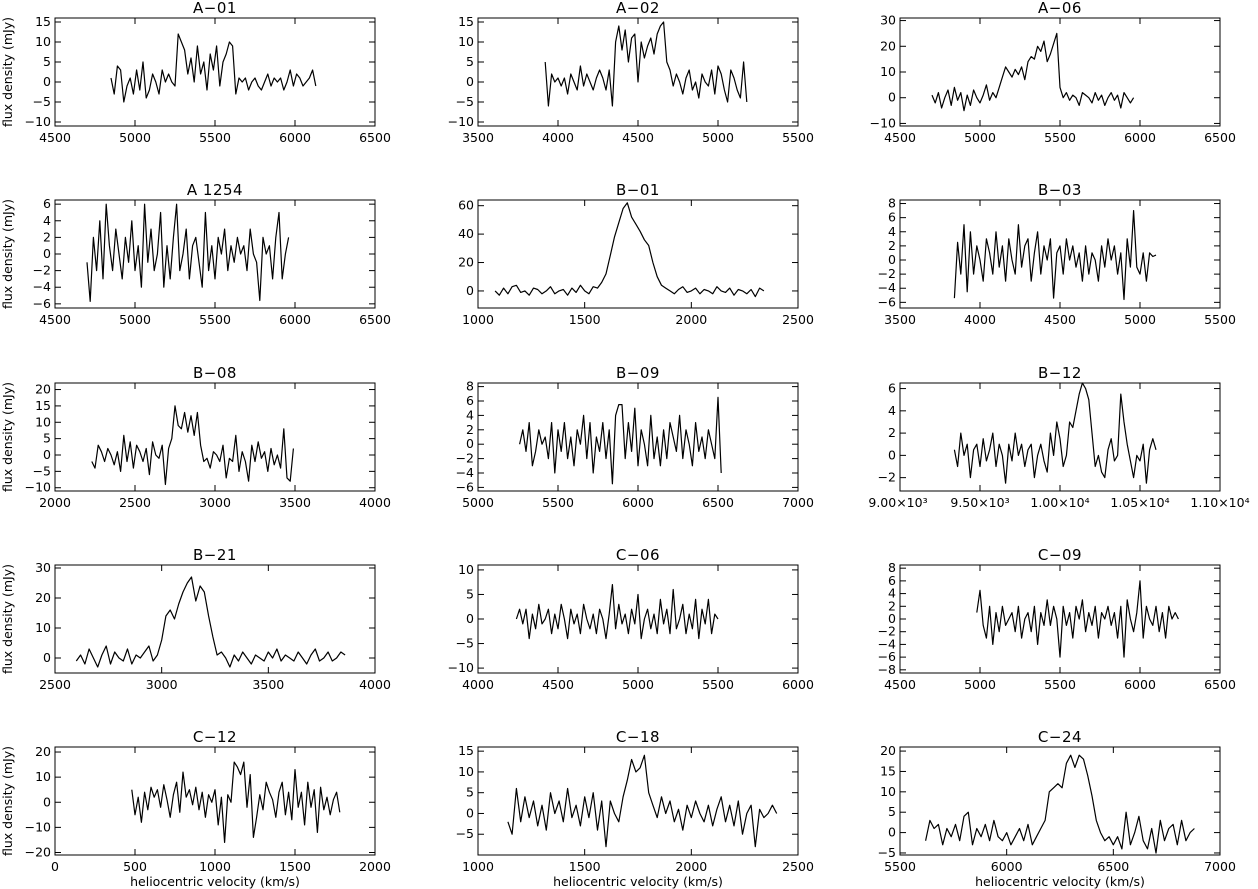 Image resolution: width=1258 pixels, height=889 pixels. I want to click on panel-title: C−12, so click(215, 737).